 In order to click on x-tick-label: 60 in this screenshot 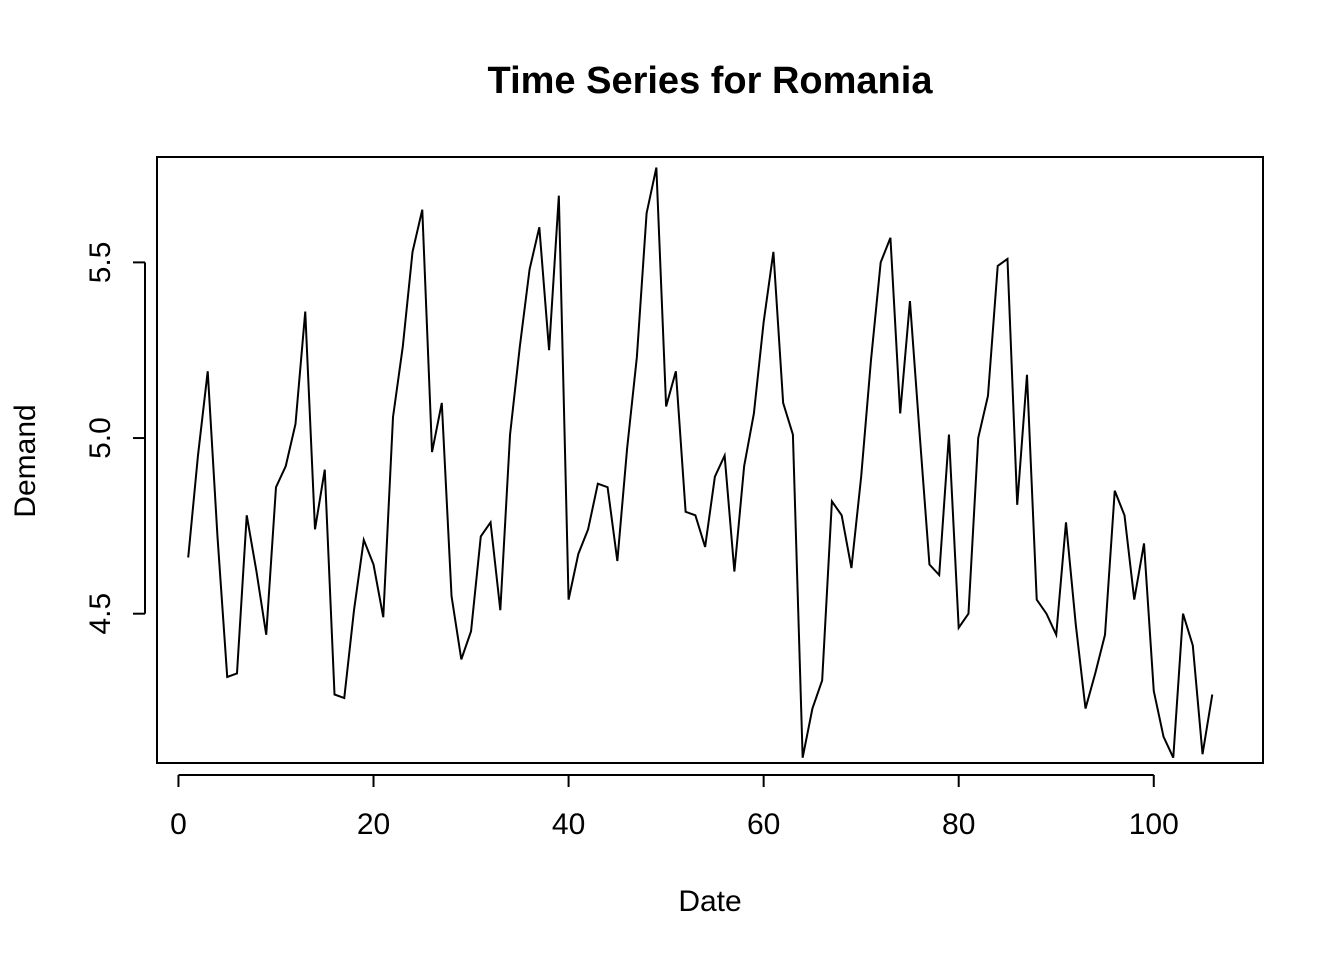, I will do `click(763, 824)`.